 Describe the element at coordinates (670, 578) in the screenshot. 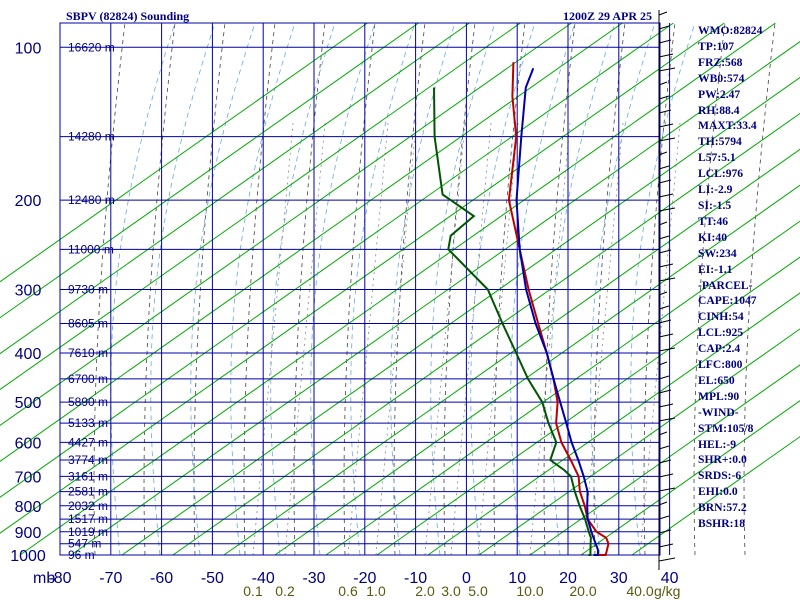

I see `temperature-tick-label: 40` at that location.